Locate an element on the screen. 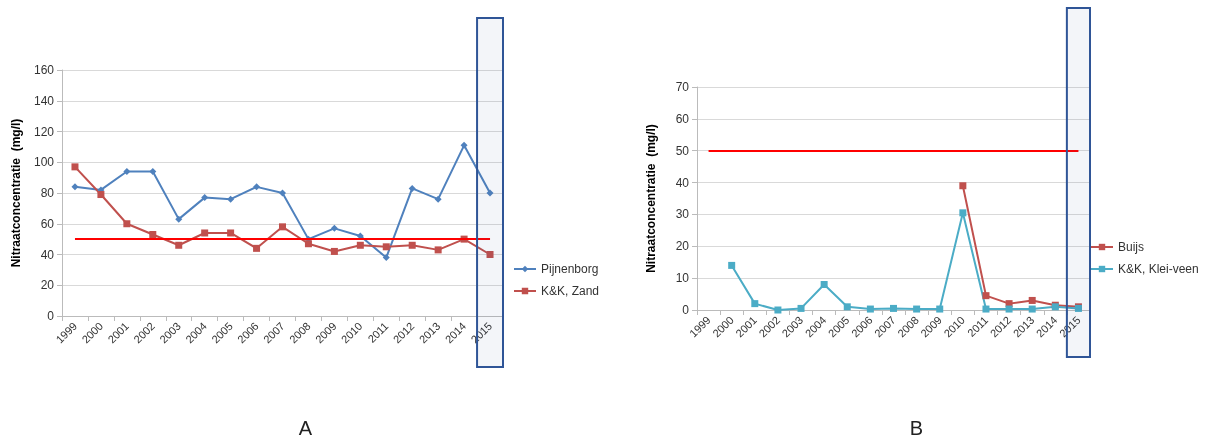 Image resolution: width=1222 pixels, height=448 pixels. y-tick-label: 140 is located at coordinates (44, 100).